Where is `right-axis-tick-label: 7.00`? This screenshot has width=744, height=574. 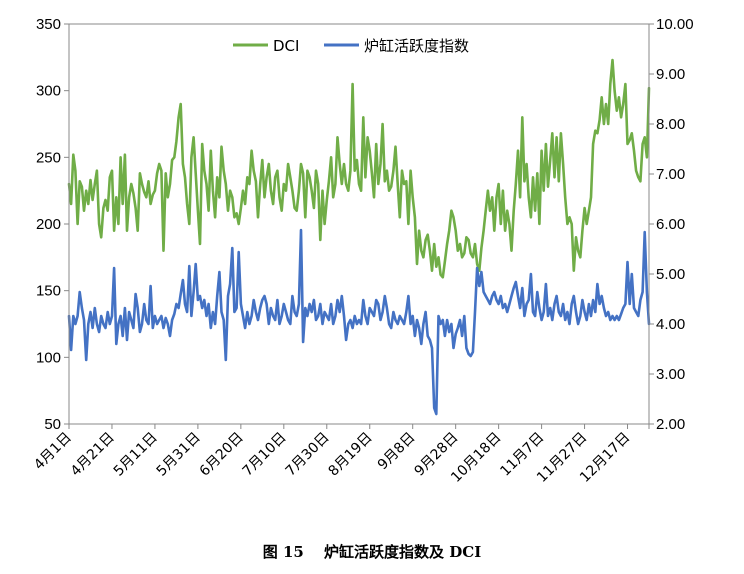 right-axis-tick-label: 7.00 is located at coordinates (670, 174).